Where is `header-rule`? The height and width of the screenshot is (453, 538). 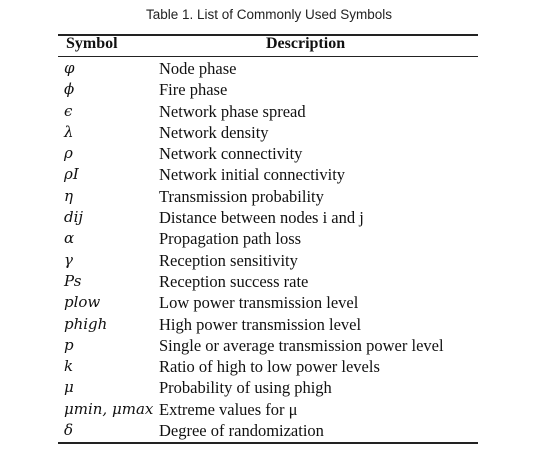 header-rule is located at coordinates (268, 56).